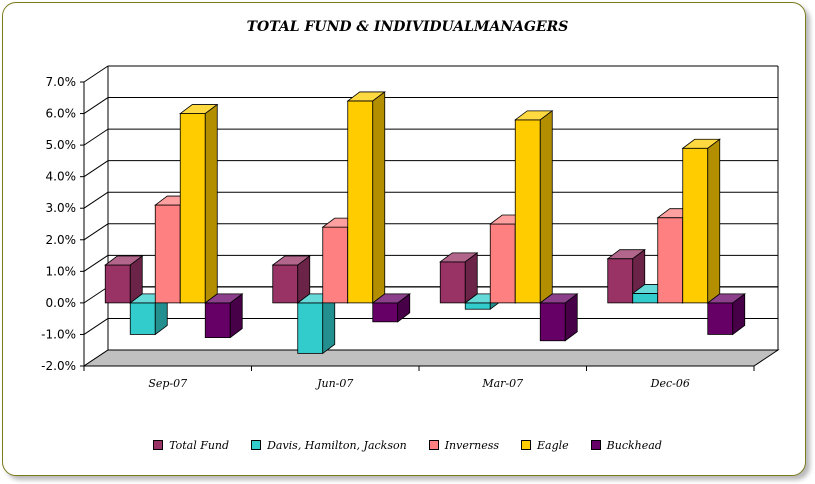 This screenshot has height=484, width=815. What do you see at coordinates (407, 27) in the screenshot?
I see `chart-title: TOTAL FUND & INDIVIDUALMANAGERS` at bounding box center [407, 27].